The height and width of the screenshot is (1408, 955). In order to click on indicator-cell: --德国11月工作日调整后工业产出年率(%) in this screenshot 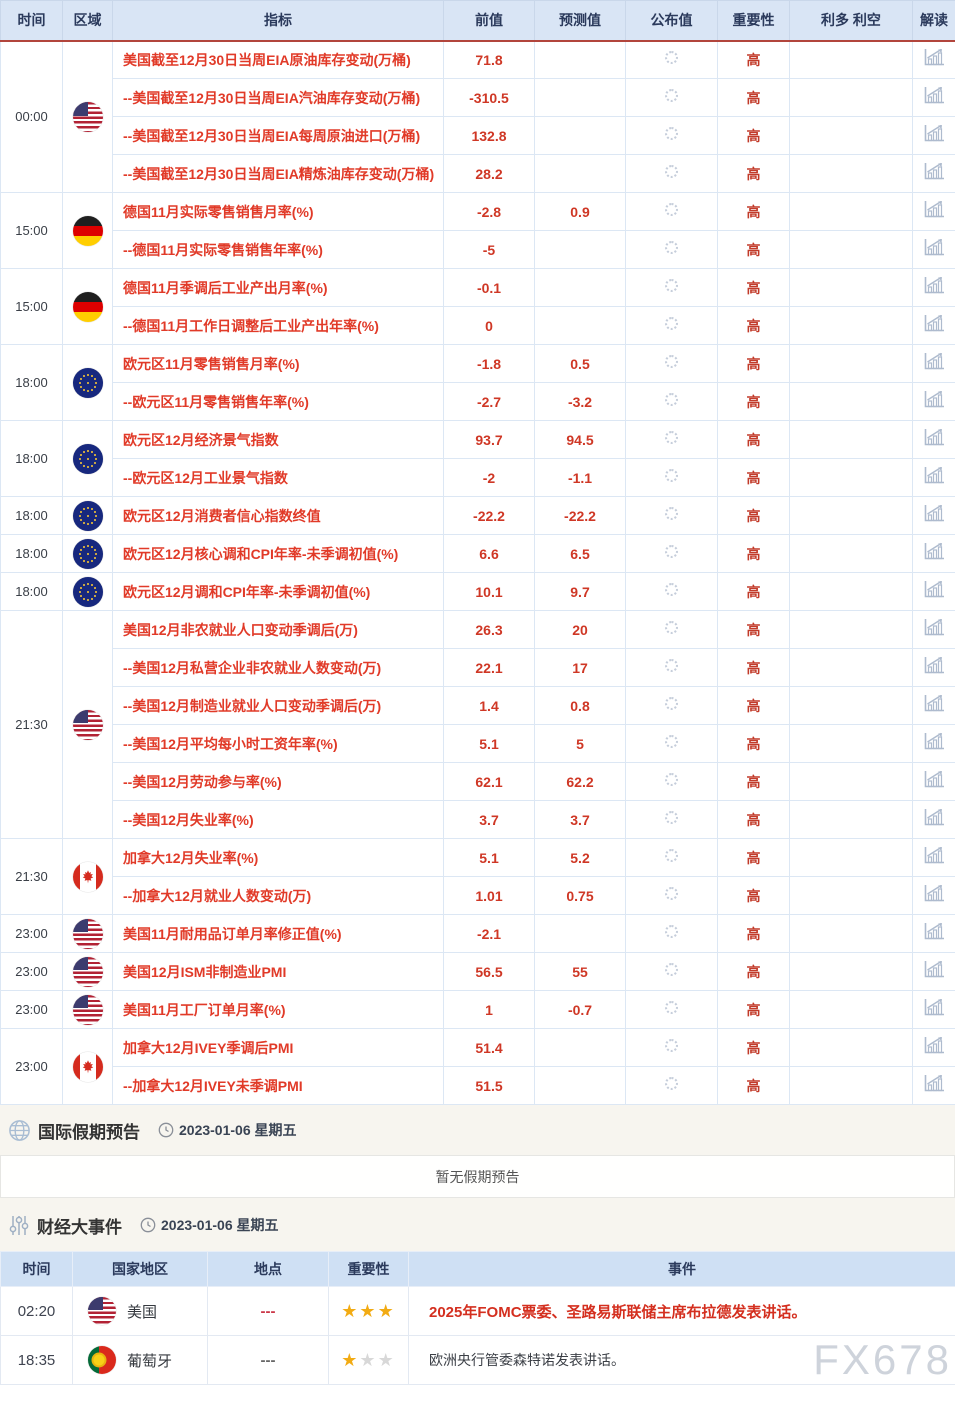, I will do `click(278, 325)`.